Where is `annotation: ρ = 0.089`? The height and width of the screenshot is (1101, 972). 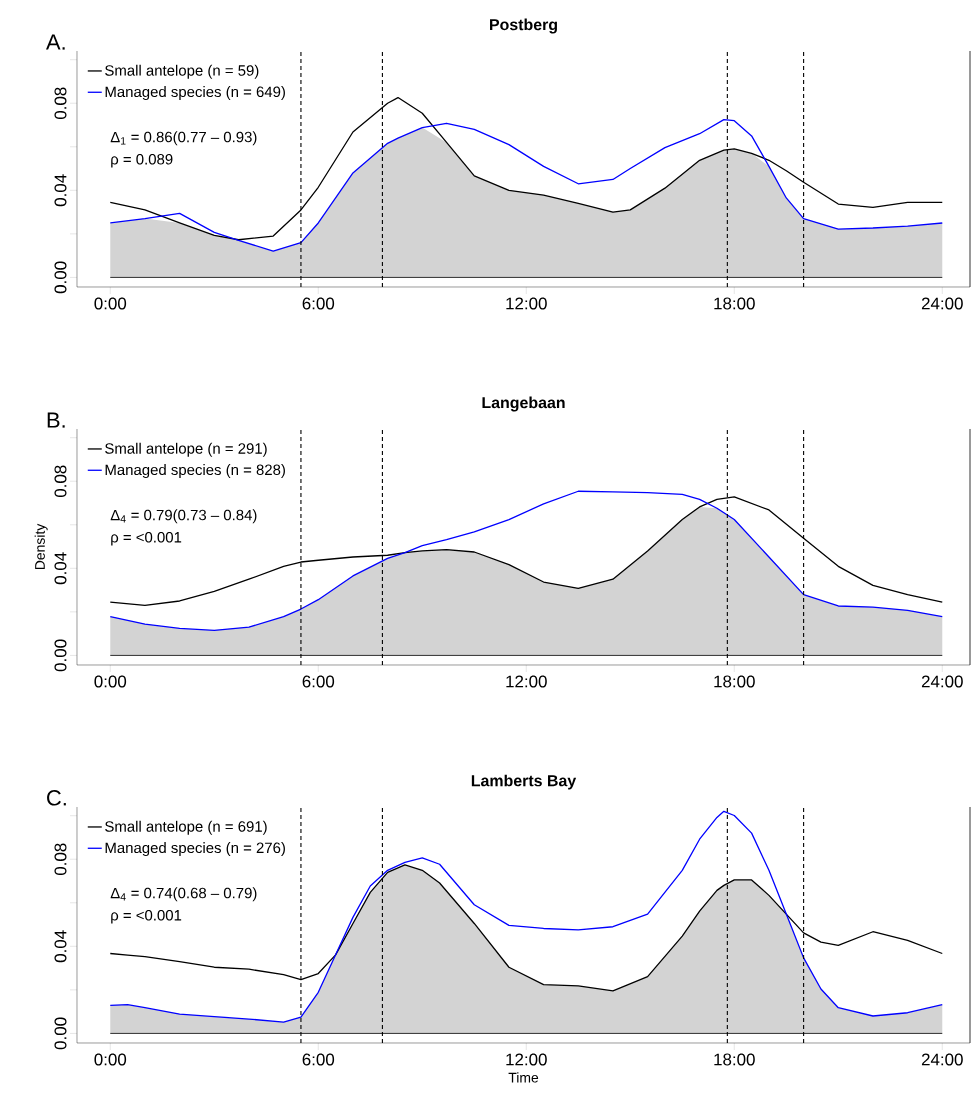
annotation: ρ = 0.089 is located at coordinates (142, 160).